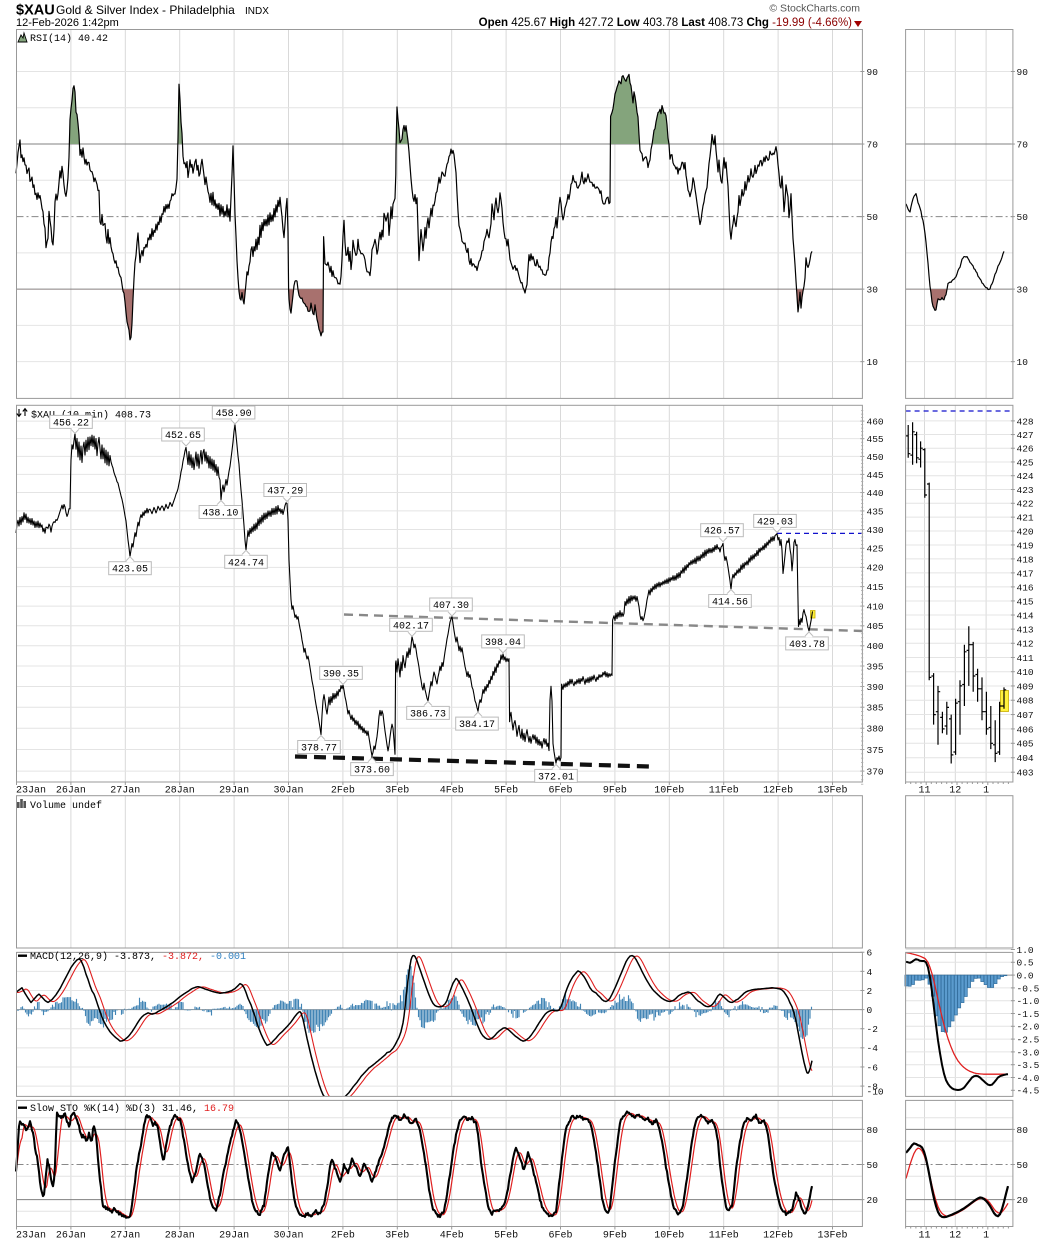  What do you see at coordinates (875, 422) in the screenshot?
I see `svg-text: 460` at bounding box center [875, 422].